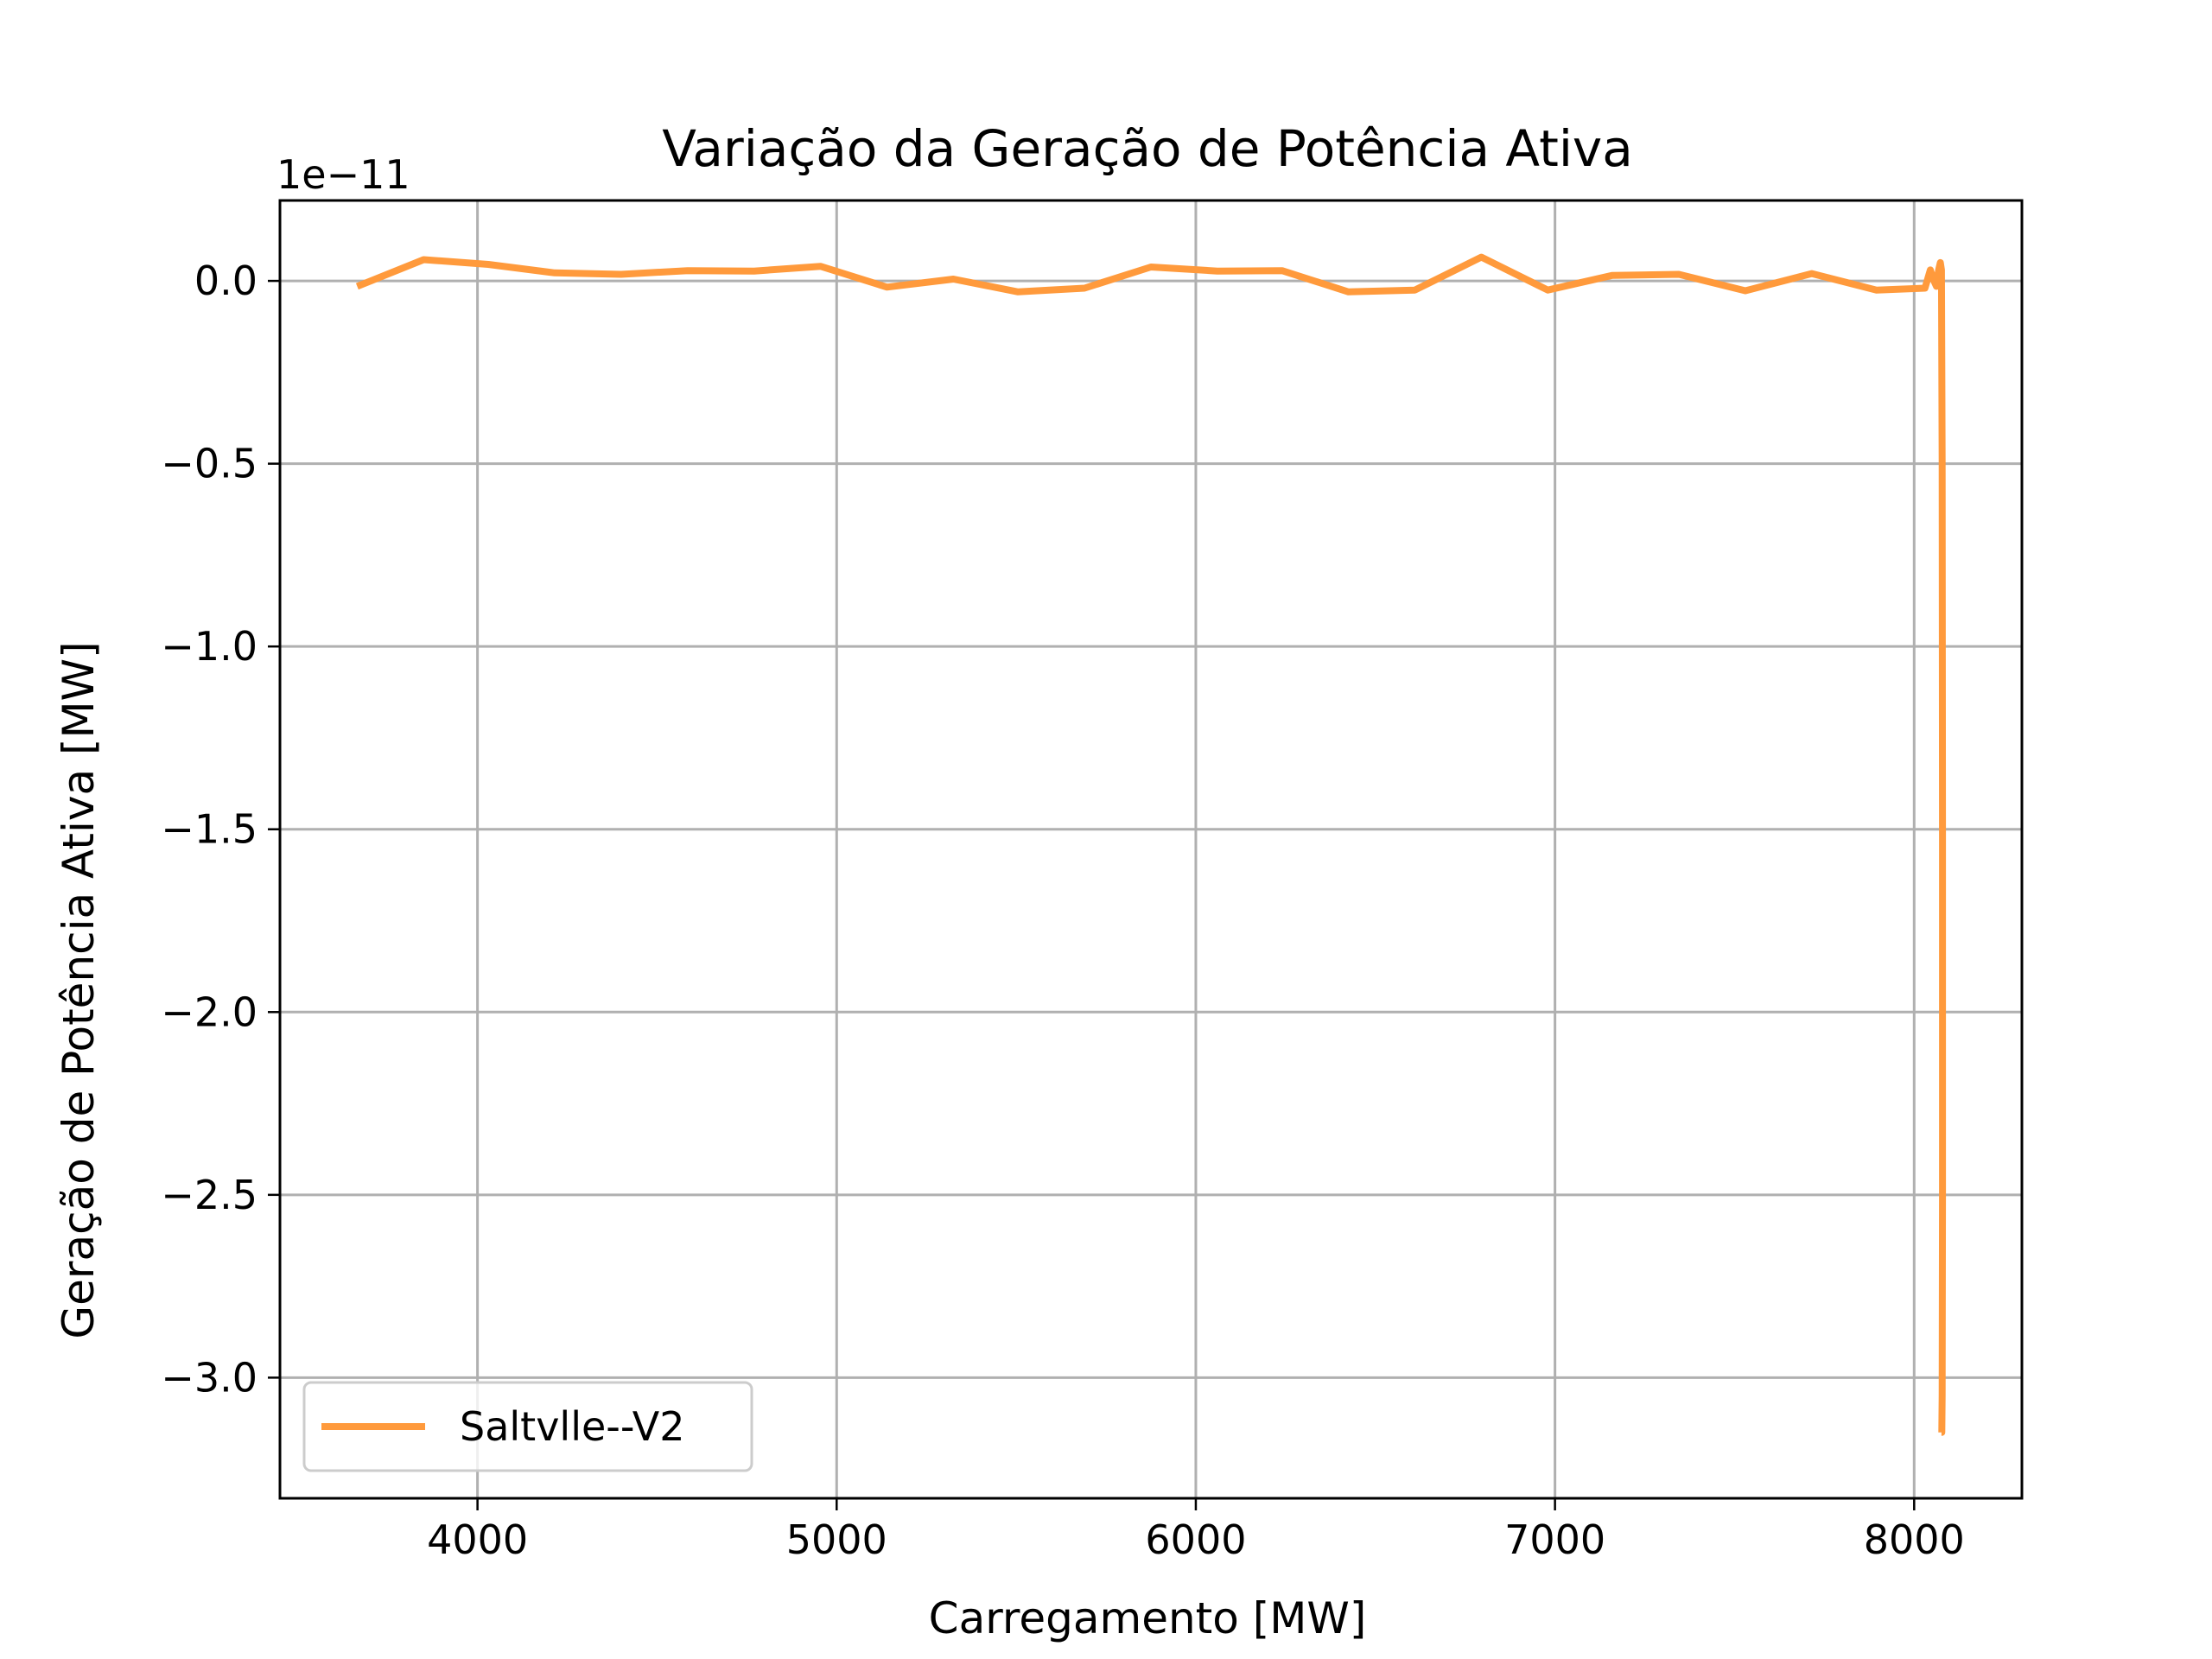 This screenshot has width=2212, height=1659. What do you see at coordinates (477, 1539) in the screenshot?
I see `x-tick-label: 4000` at bounding box center [477, 1539].